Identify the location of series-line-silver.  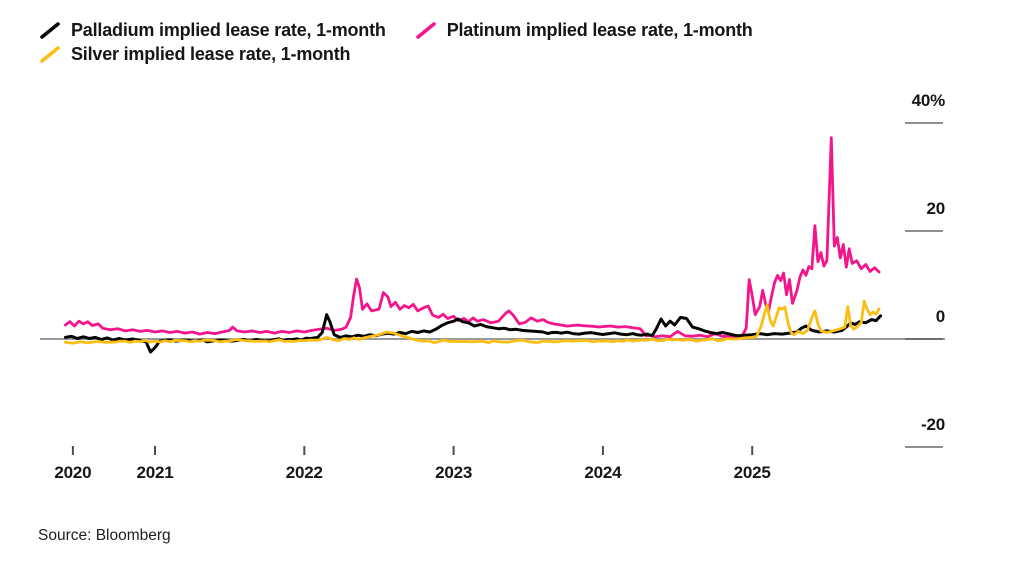
(472, 322).